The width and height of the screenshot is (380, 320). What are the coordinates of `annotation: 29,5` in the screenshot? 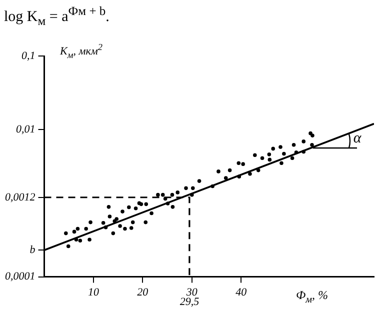 It's located at (190, 302).